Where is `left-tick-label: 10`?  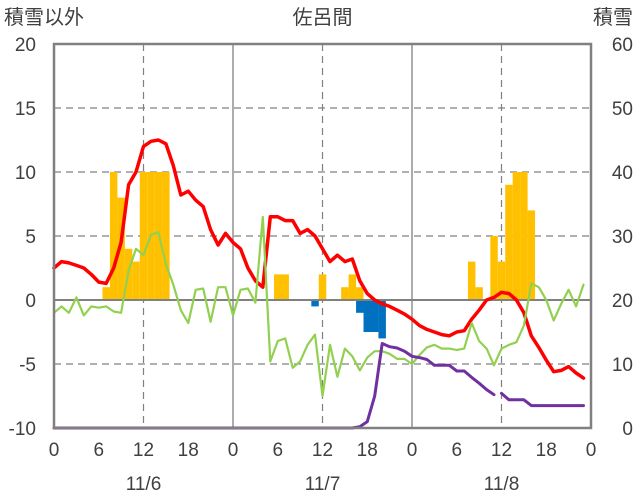 left-tick-label: 10 is located at coordinates (25, 173).